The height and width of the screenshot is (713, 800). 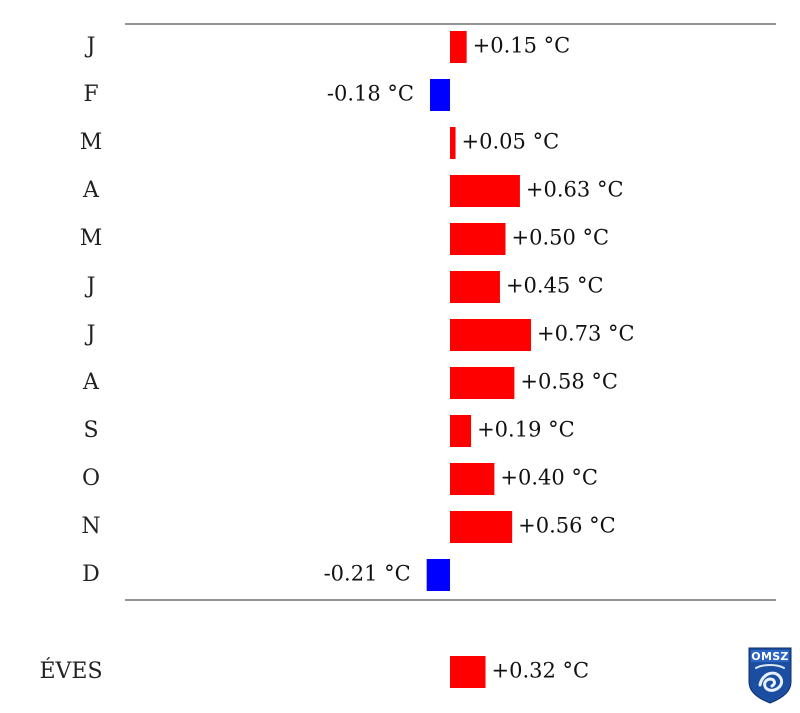 I want to click on annual-value-label: +0.32 °C, so click(x=541, y=671).